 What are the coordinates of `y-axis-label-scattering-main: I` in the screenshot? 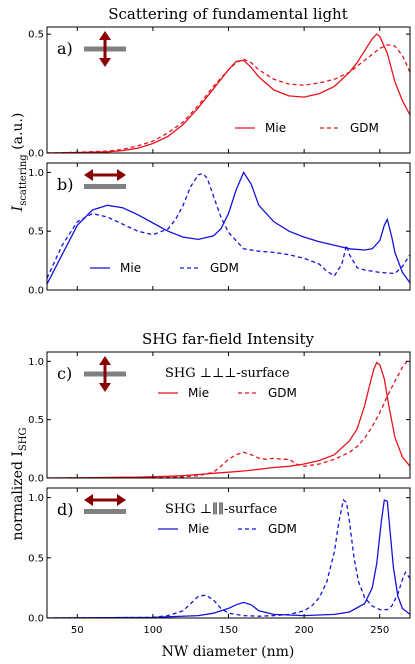 It's located at (18, 208).